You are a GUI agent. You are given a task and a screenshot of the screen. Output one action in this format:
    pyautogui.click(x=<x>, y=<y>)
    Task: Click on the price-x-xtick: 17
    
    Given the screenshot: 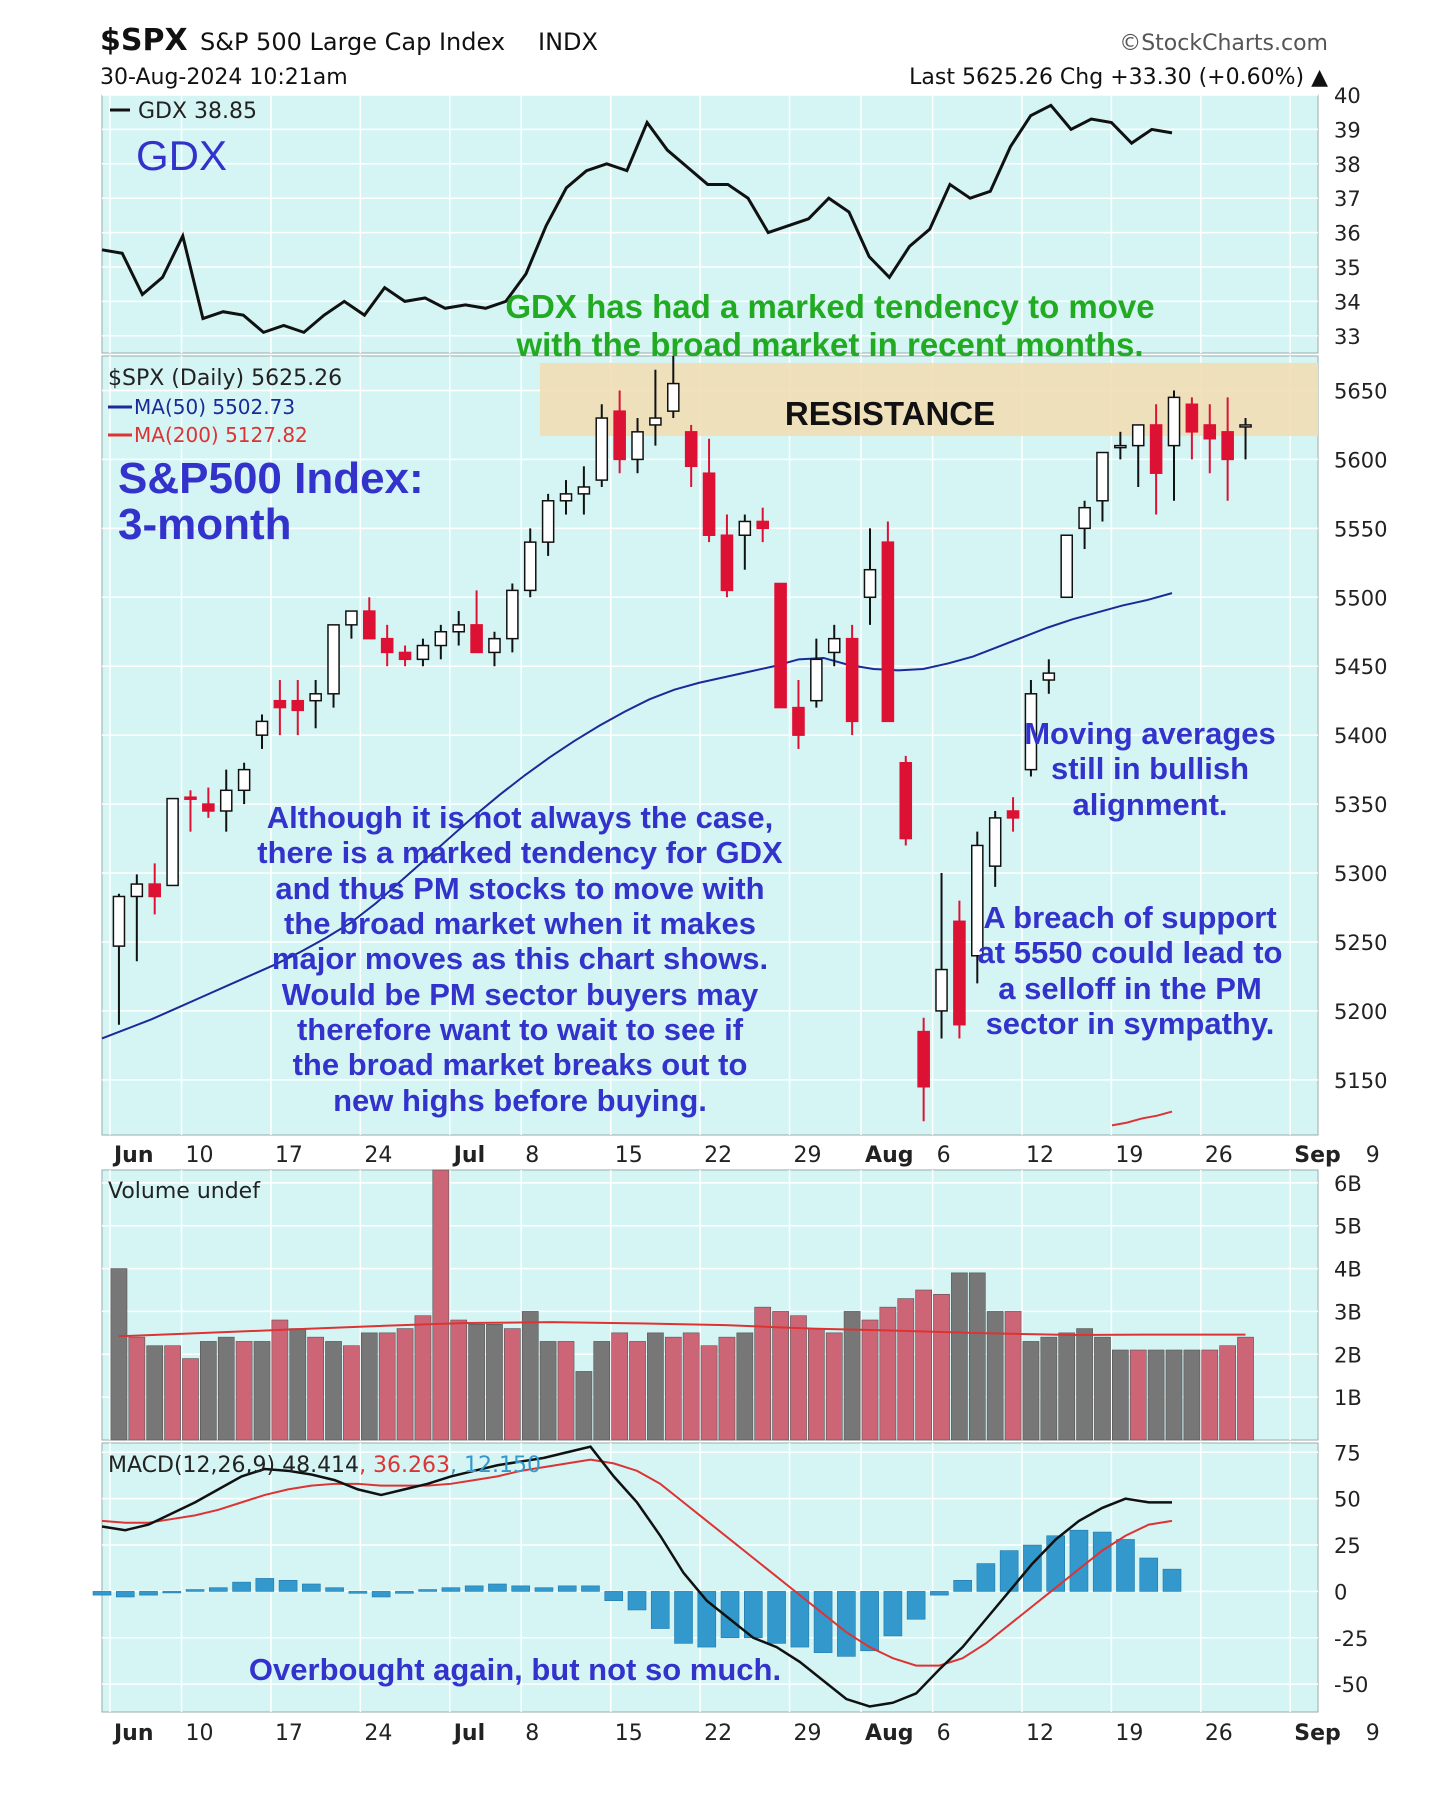 What is the action you would take?
    pyautogui.click(x=289, y=1155)
    